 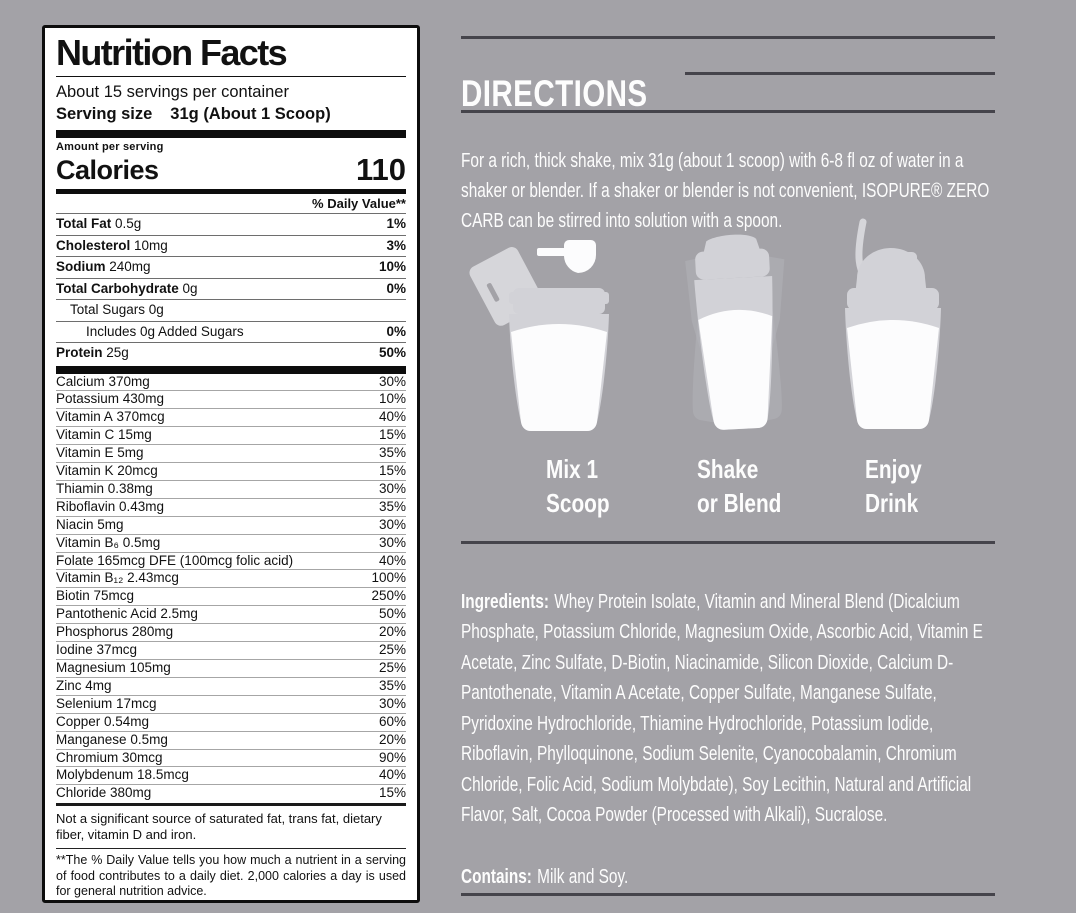 What do you see at coordinates (231, 667) in the screenshot?
I see `nutrient-row: Magnesium 105mg 25%` at bounding box center [231, 667].